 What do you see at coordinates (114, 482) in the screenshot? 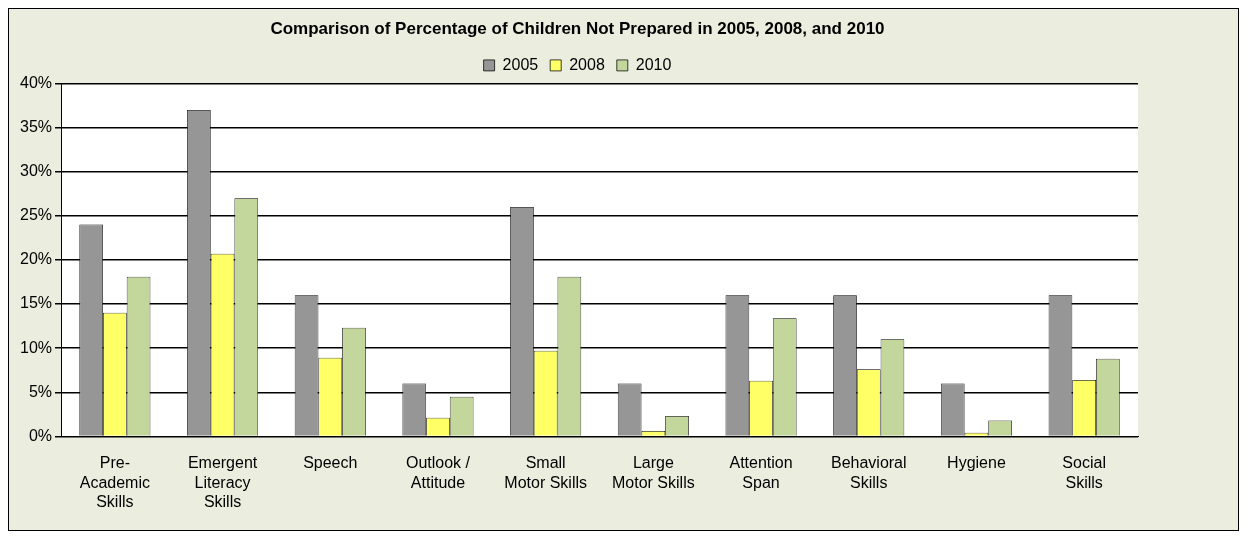
I see `x-tick-label: Pre-Academic Skills` at bounding box center [114, 482].